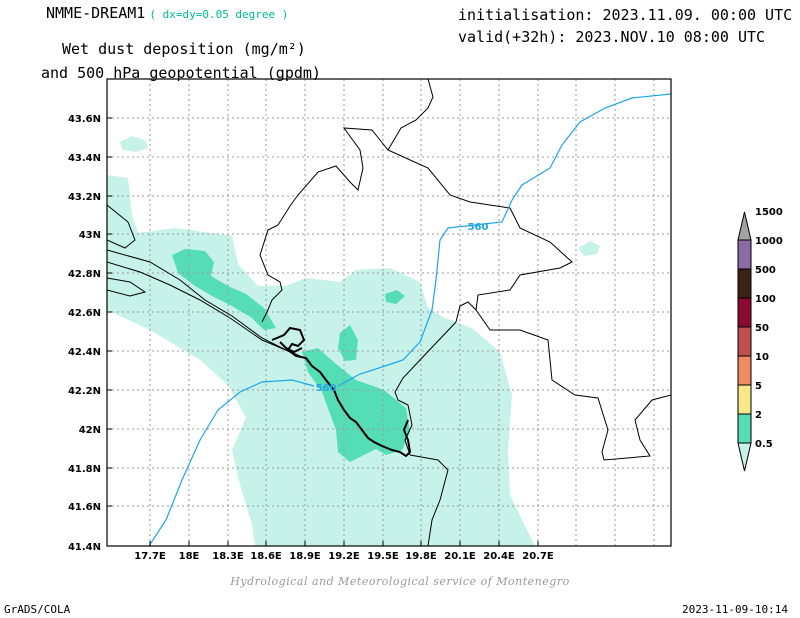  I want to click on lon-tick-label: 20.7E, so click(538, 556).